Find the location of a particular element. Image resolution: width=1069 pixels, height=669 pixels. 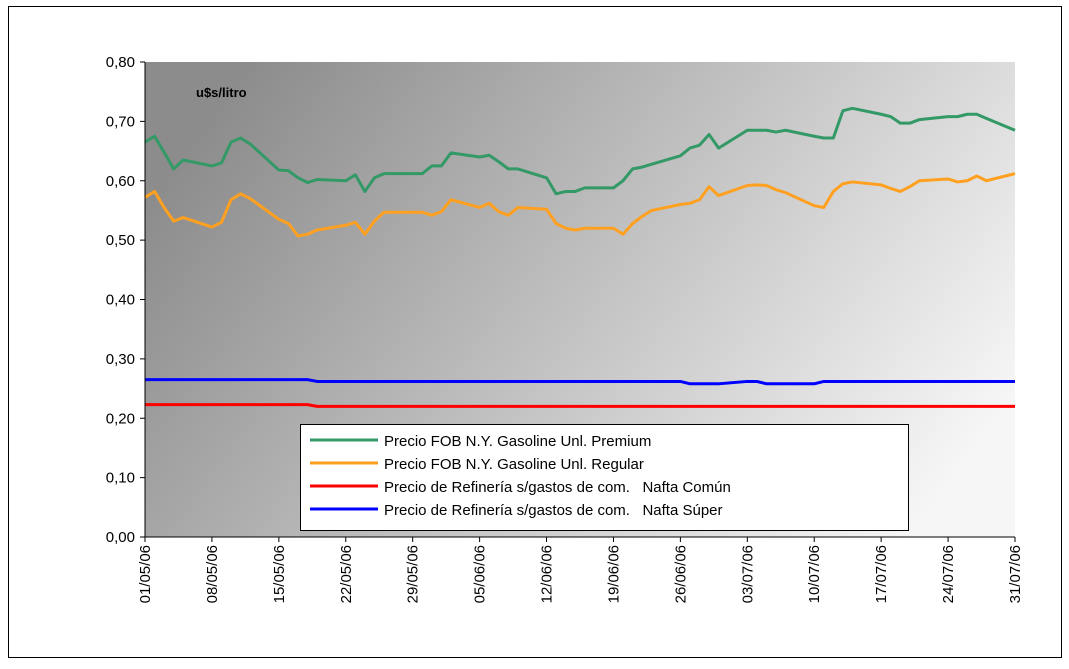

y-tick-label: 0,70 is located at coordinates (120, 121).